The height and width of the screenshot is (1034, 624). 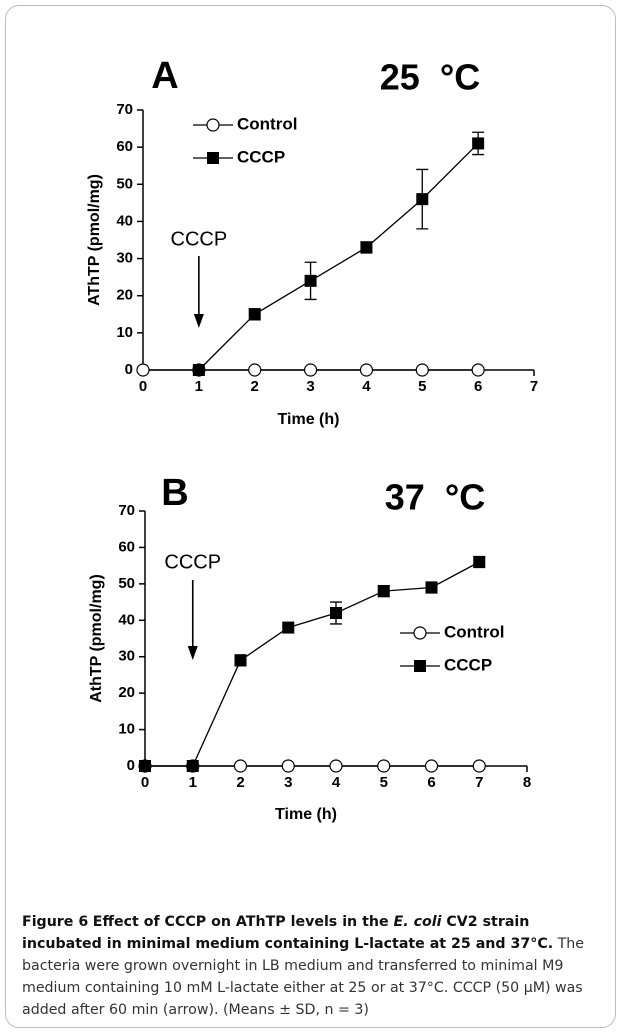 I want to click on y-axis-label: AthTP (pmol/mg), so click(x=96, y=638).